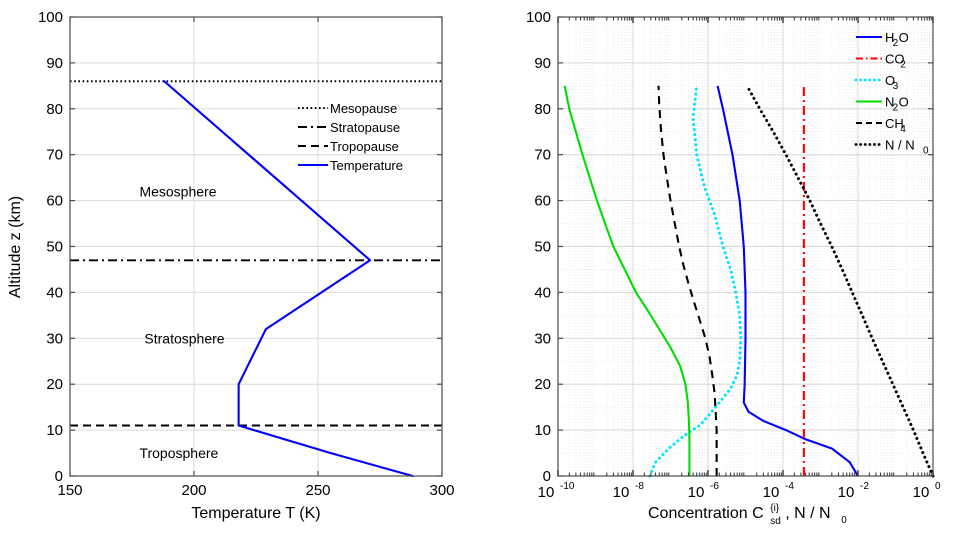  Describe the element at coordinates (15, 247) in the screenshot. I see `temperature-y-axis-label: Altitude z (km)` at that location.